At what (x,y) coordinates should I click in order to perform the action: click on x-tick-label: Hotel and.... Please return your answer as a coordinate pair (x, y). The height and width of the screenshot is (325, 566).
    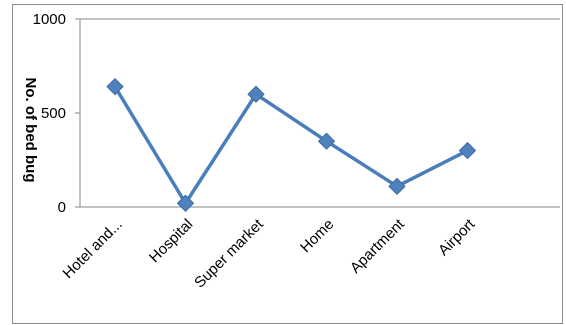
    Looking at the image, I should click on (93, 249).